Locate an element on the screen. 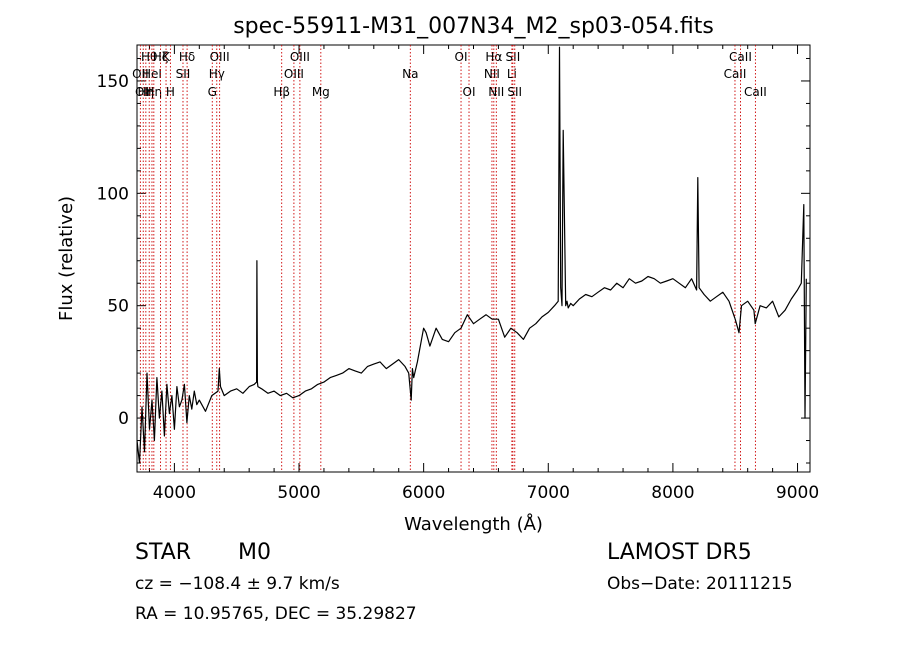 Image resolution: width=900 pixels, height=653 pixels. x-tick-label: 5000 is located at coordinates (298, 493).